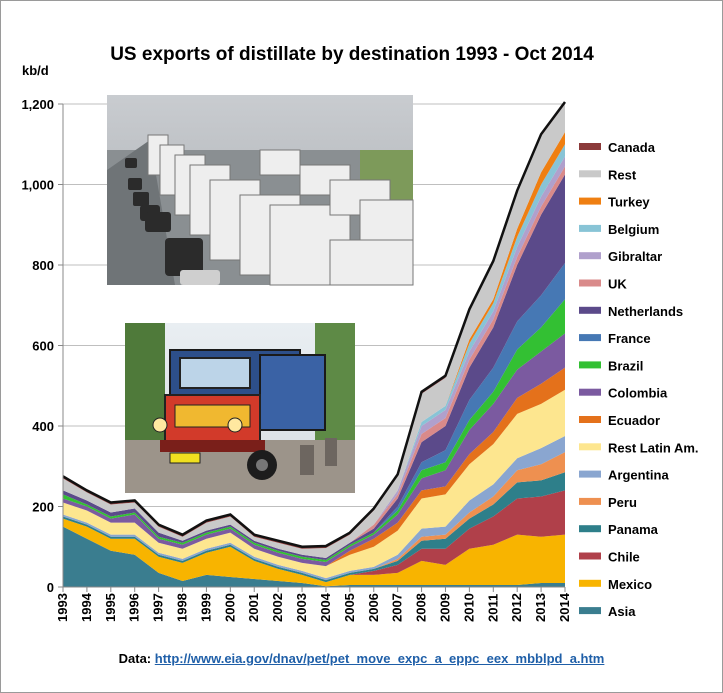 This screenshot has width=723, height=693. Describe the element at coordinates (590, 283) in the screenshot. I see `legend-swatch-uk` at that location.